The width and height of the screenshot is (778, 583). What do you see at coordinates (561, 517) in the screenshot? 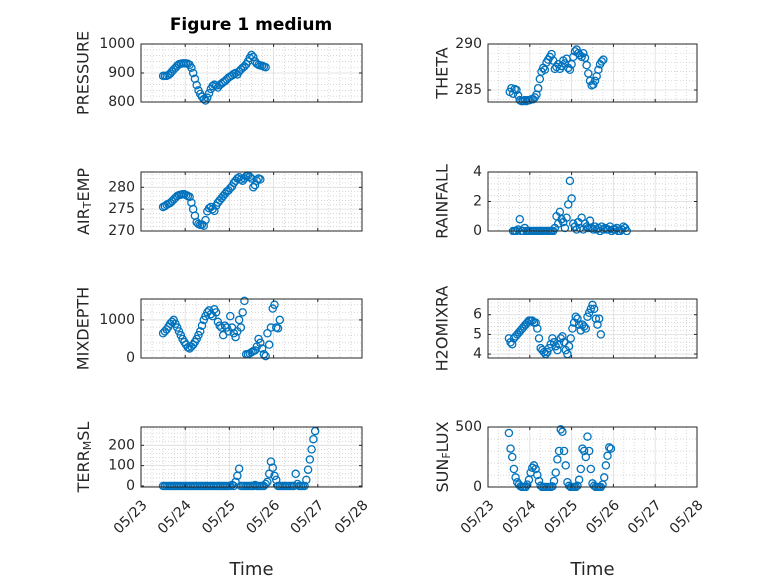
I see `x-tick-label: 05/25` at bounding box center [561, 517].